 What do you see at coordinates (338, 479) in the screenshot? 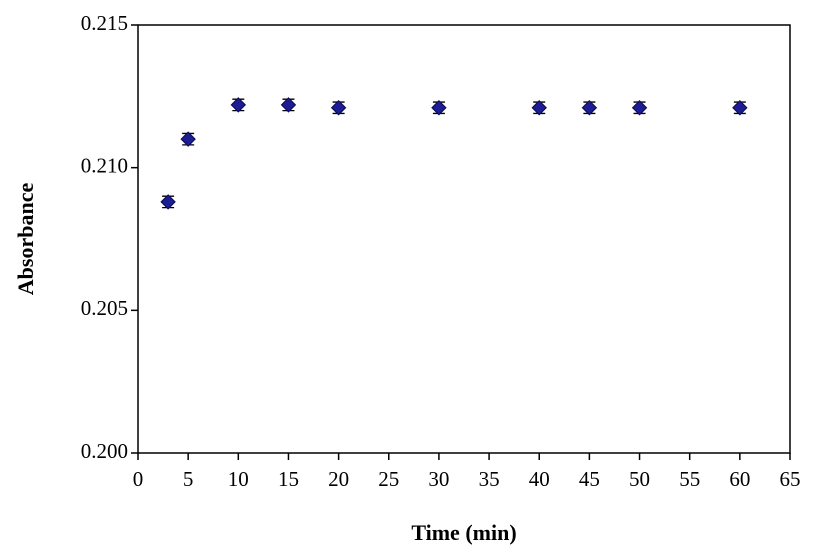
I see `x-tick-label: 20` at bounding box center [338, 479].